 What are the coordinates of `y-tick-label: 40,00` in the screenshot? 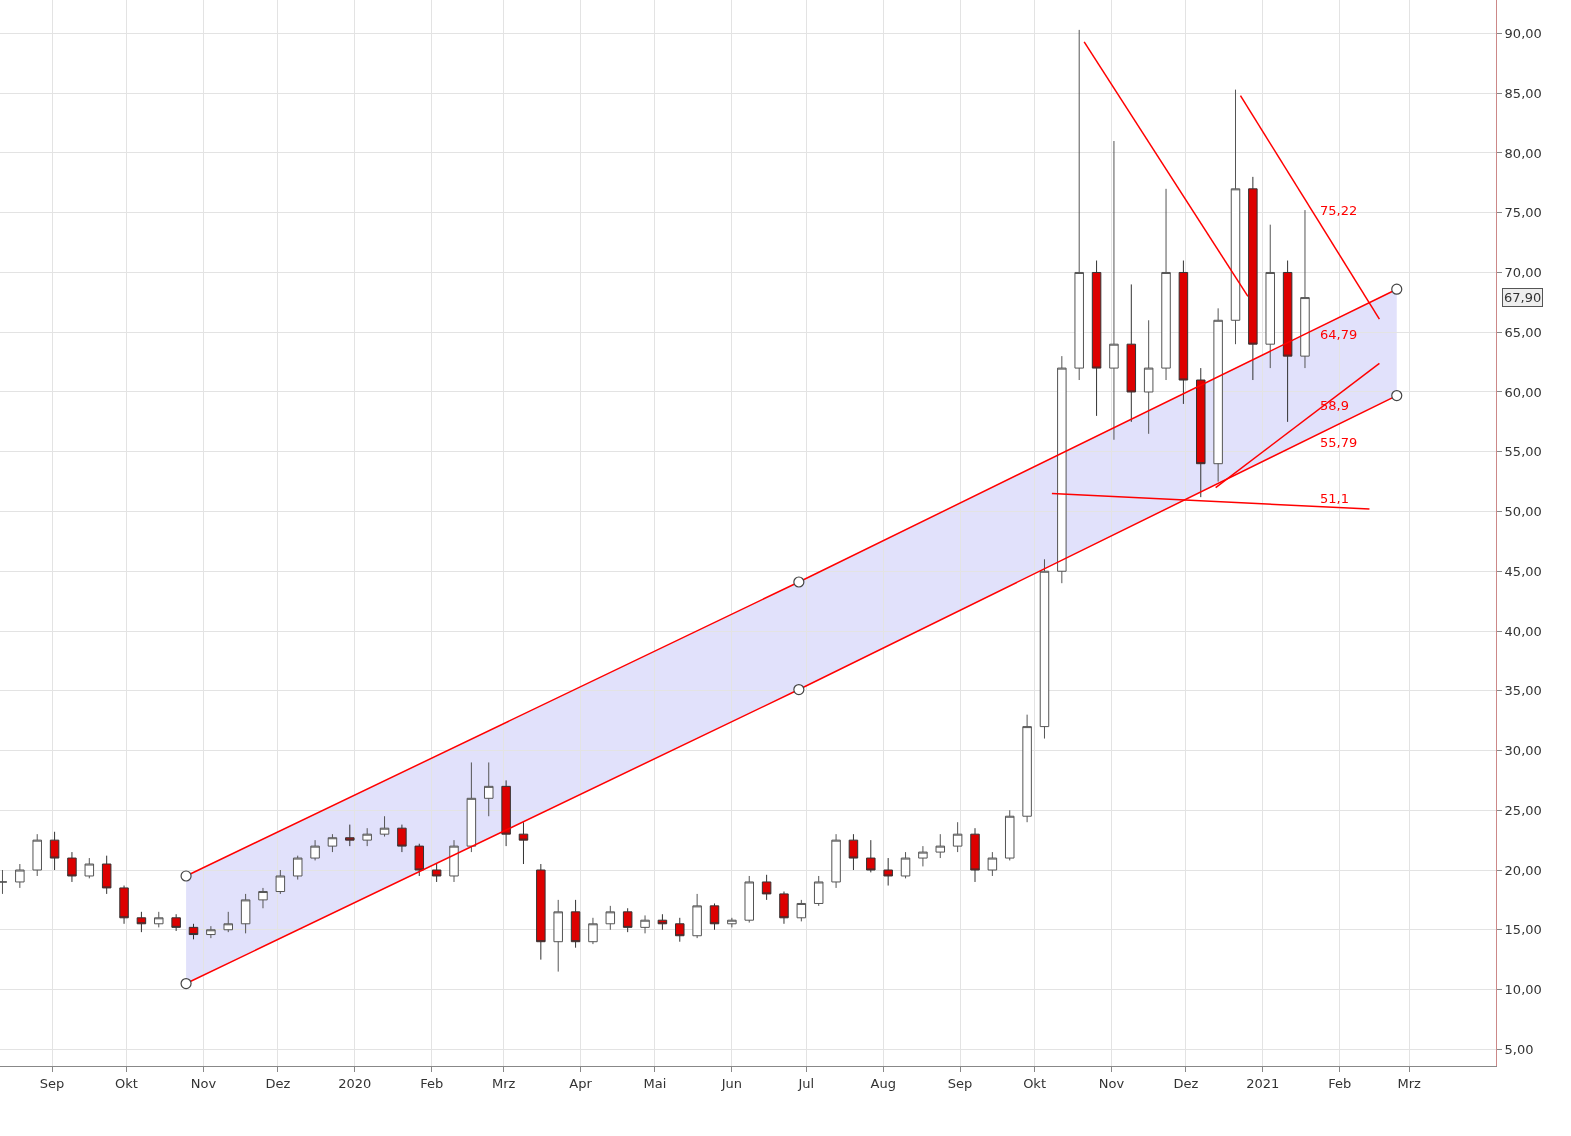 It's located at (1523, 631).